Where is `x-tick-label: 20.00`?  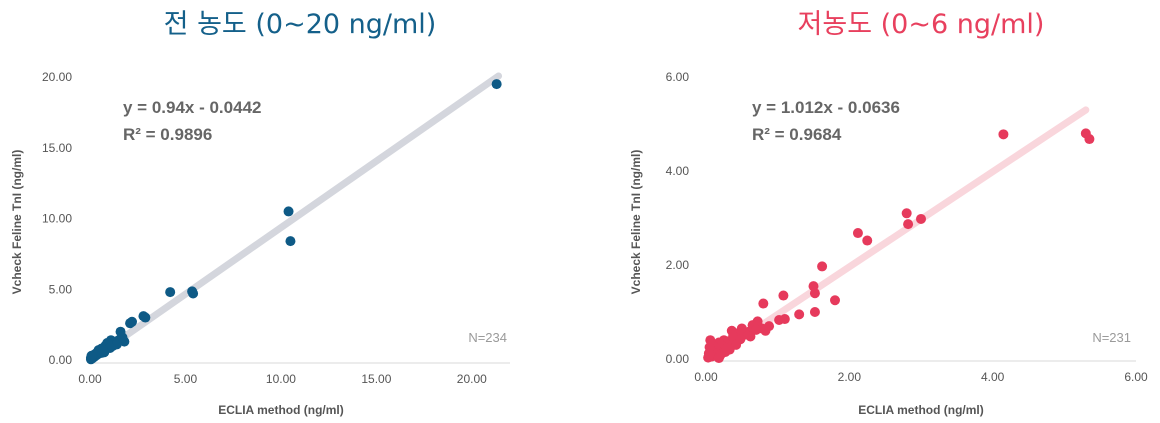 x-tick-label: 20.00 is located at coordinates (472, 379).